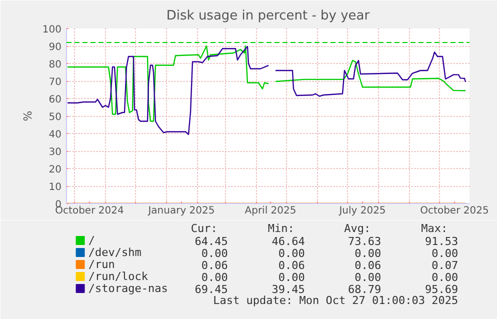 The height and width of the screenshot is (323, 497). Describe the element at coordinates (288, 289) in the screenshot. I see `text: 39.45` at that location.